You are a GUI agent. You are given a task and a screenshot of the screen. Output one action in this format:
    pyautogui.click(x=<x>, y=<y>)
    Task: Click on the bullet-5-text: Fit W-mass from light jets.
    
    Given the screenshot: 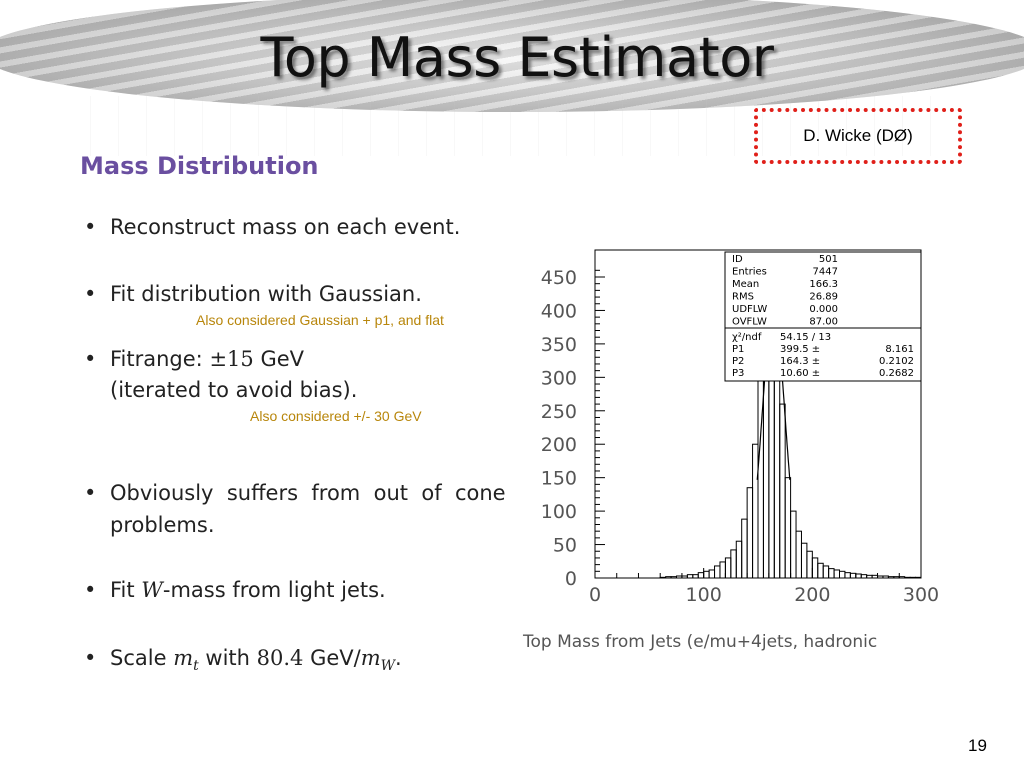 What is the action you would take?
    pyautogui.click(x=248, y=590)
    